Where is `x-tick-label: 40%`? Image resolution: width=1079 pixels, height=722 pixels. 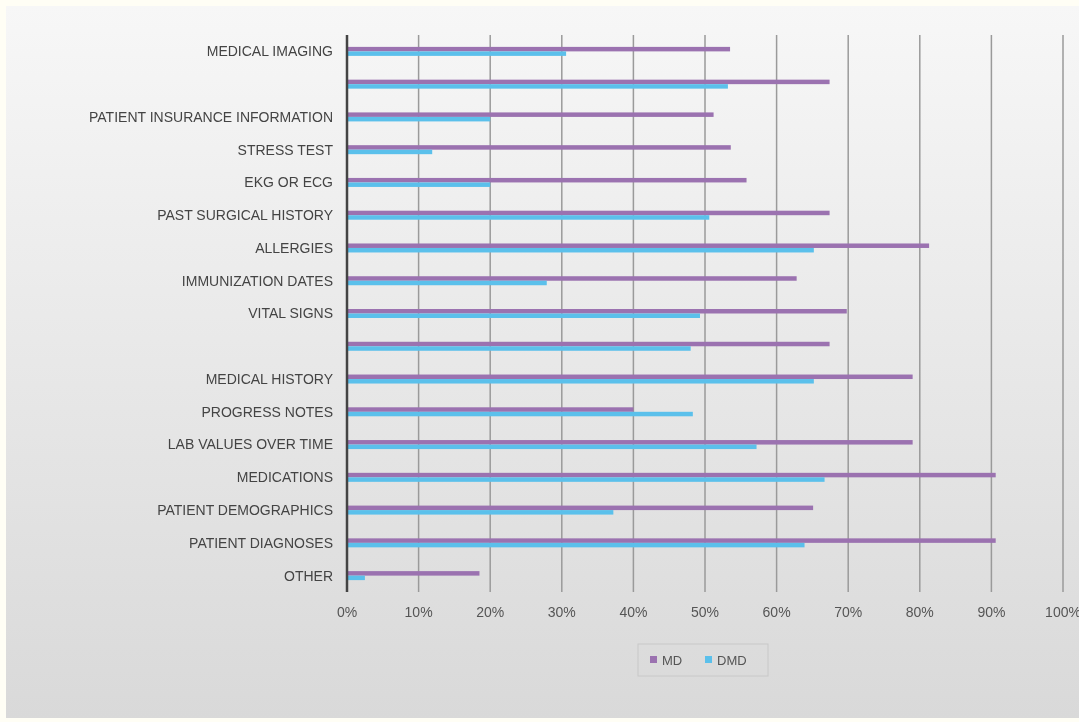 x-tick-label: 40% is located at coordinates (633, 611).